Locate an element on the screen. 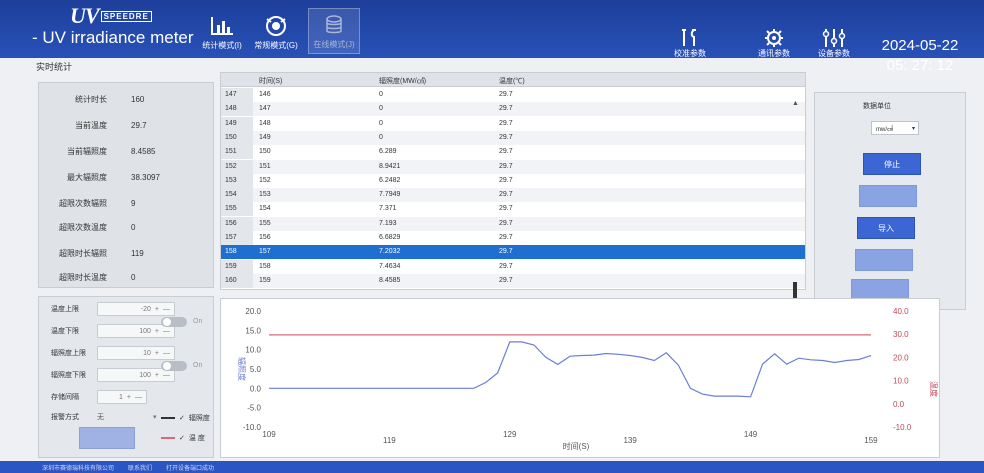  table-row: 156 155 7.193 29.7 is located at coordinates (513, 223).